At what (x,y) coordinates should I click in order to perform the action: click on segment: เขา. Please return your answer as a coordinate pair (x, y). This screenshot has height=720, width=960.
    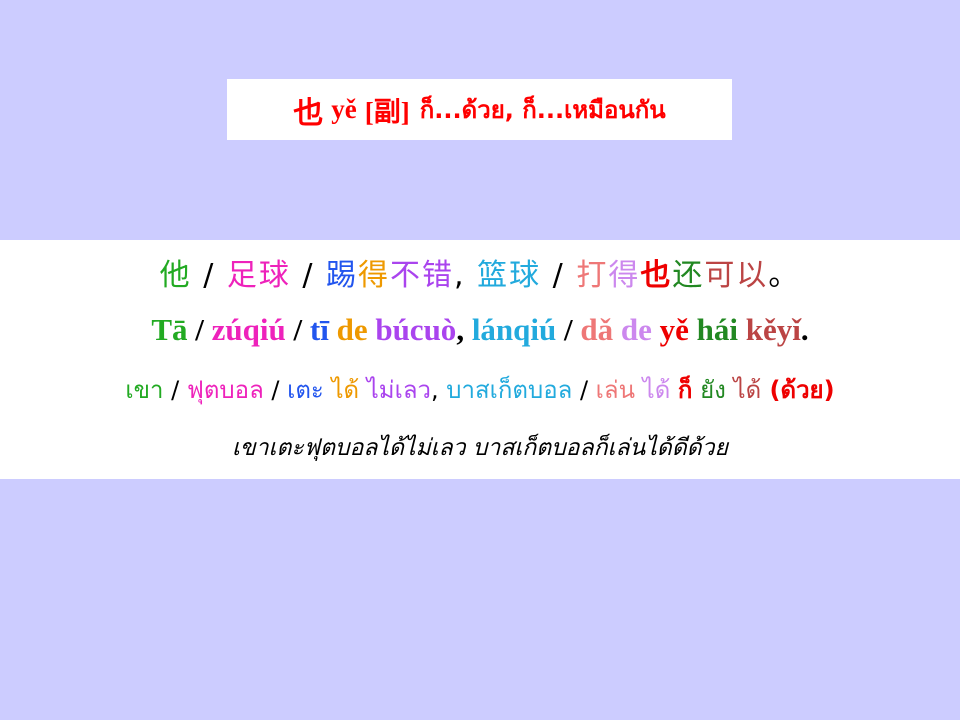
    Looking at the image, I should click on (144, 390).